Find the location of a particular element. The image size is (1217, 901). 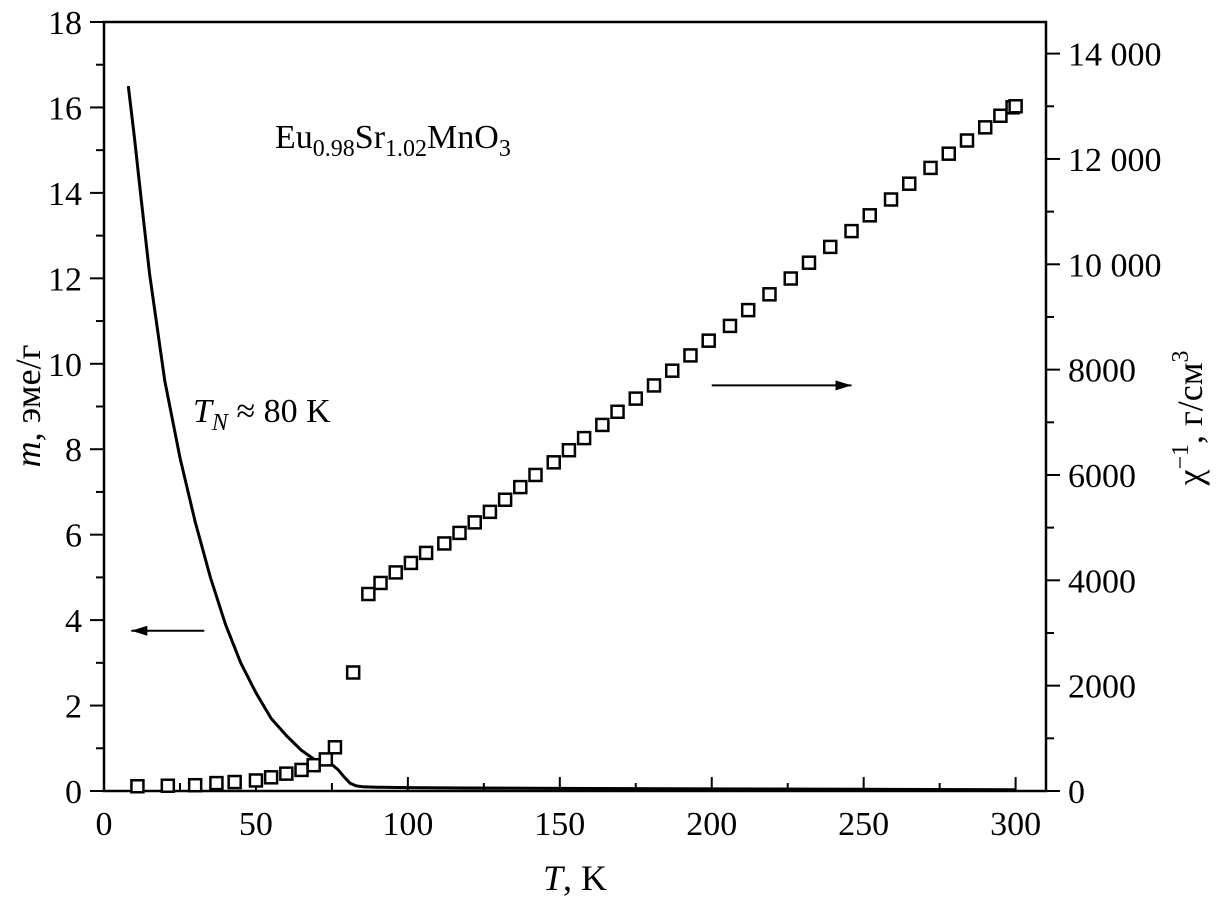

formula-annotation: Eu0.98Sr1.02MnO3 is located at coordinates (393, 140).